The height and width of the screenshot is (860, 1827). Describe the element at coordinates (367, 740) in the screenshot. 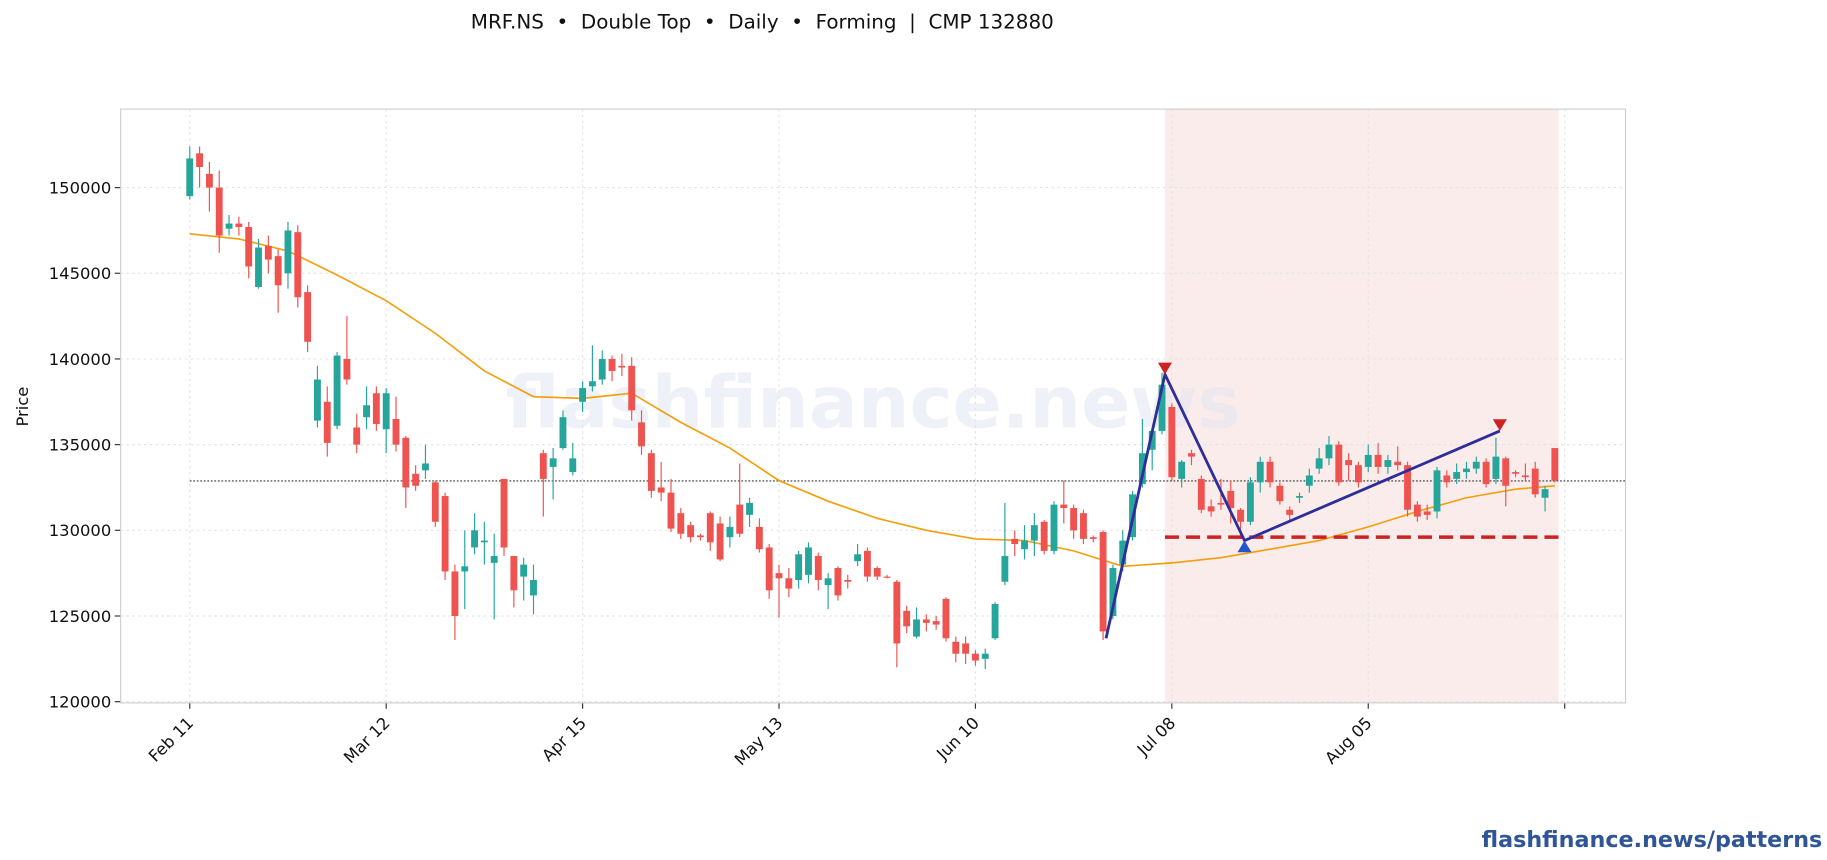

I see `x-tick-label: Mar 12` at that location.